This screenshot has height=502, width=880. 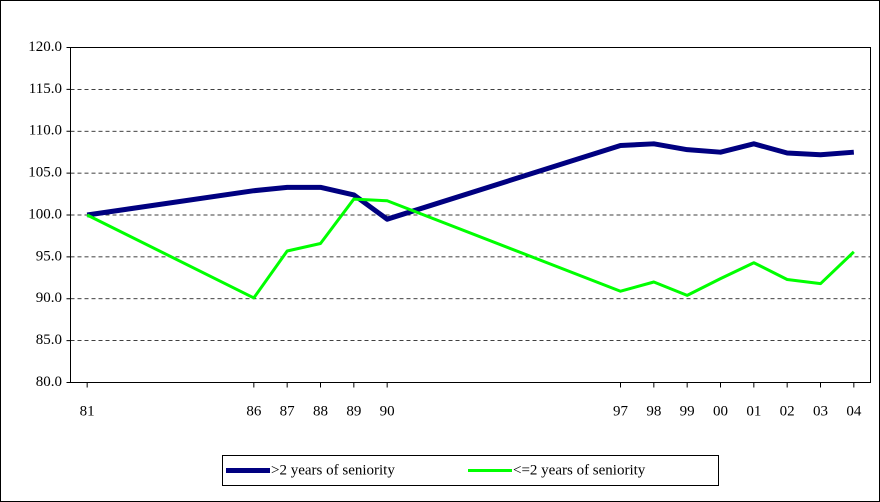 What do you see at coordinates (288, 411) in the screenshot?
I see `x-tick-label: 87` at bounding box center [288, 411].